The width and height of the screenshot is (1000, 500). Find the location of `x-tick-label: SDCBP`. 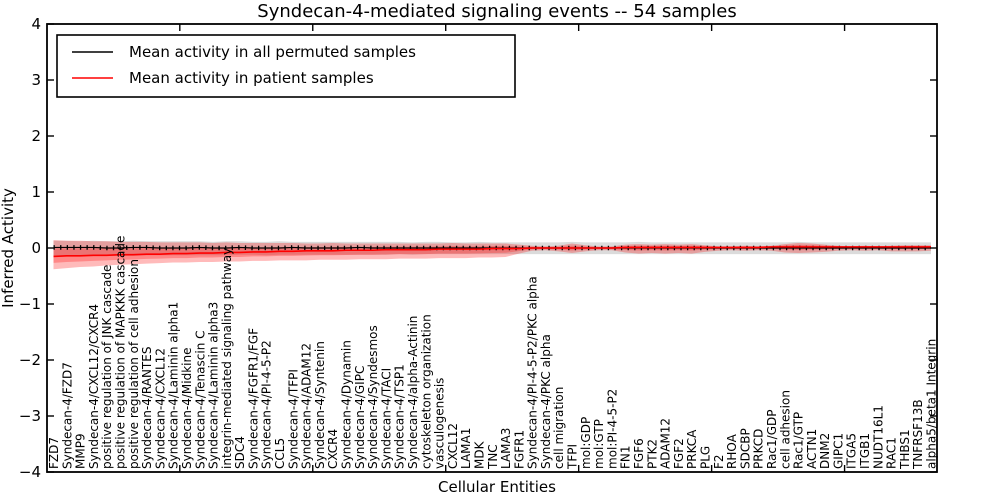

x-tick-label: SDCBP is located at coordinates (745, 448).